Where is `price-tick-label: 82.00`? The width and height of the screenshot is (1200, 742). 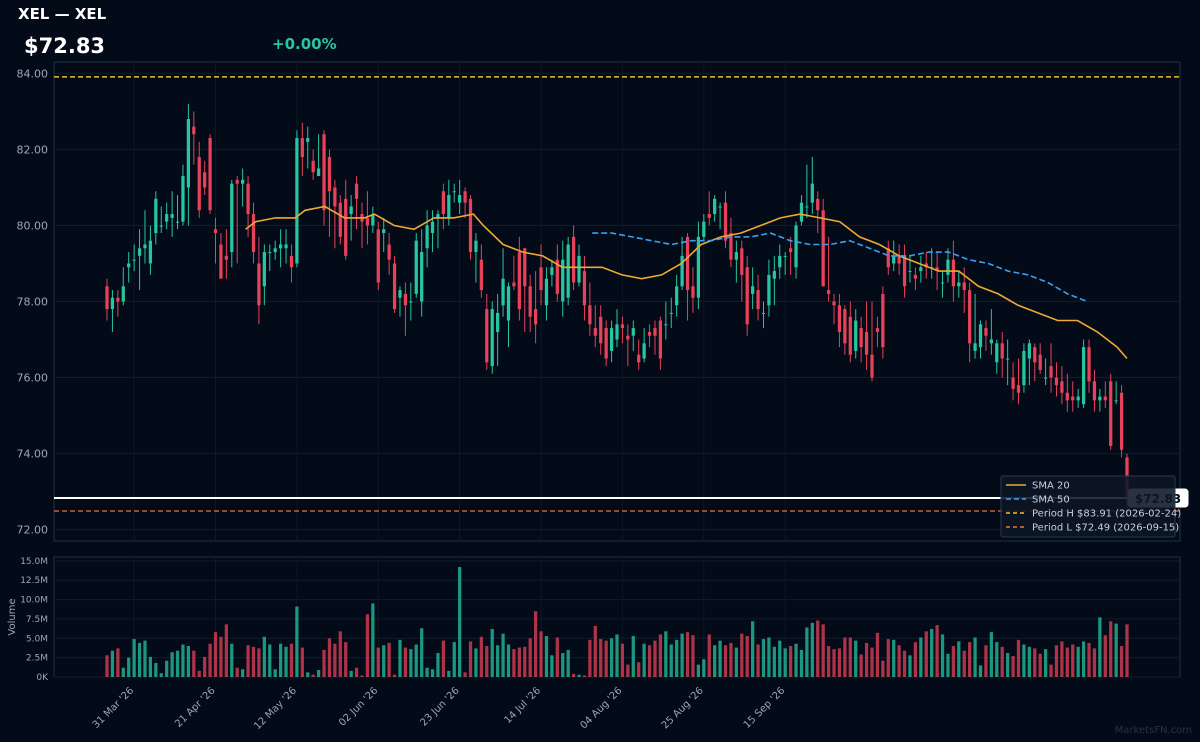 price-tick-label: 82.00 is located at coordinates (33, 149).